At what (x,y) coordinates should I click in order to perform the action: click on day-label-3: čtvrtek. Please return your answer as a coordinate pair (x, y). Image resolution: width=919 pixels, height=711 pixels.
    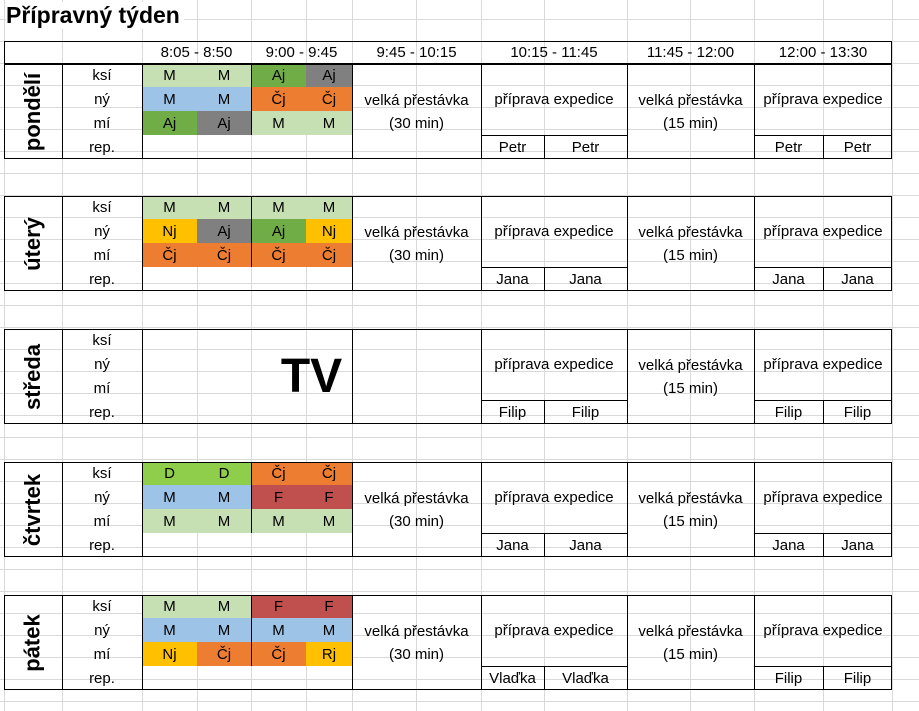
    Looking at the image, I should click on (33, 509).